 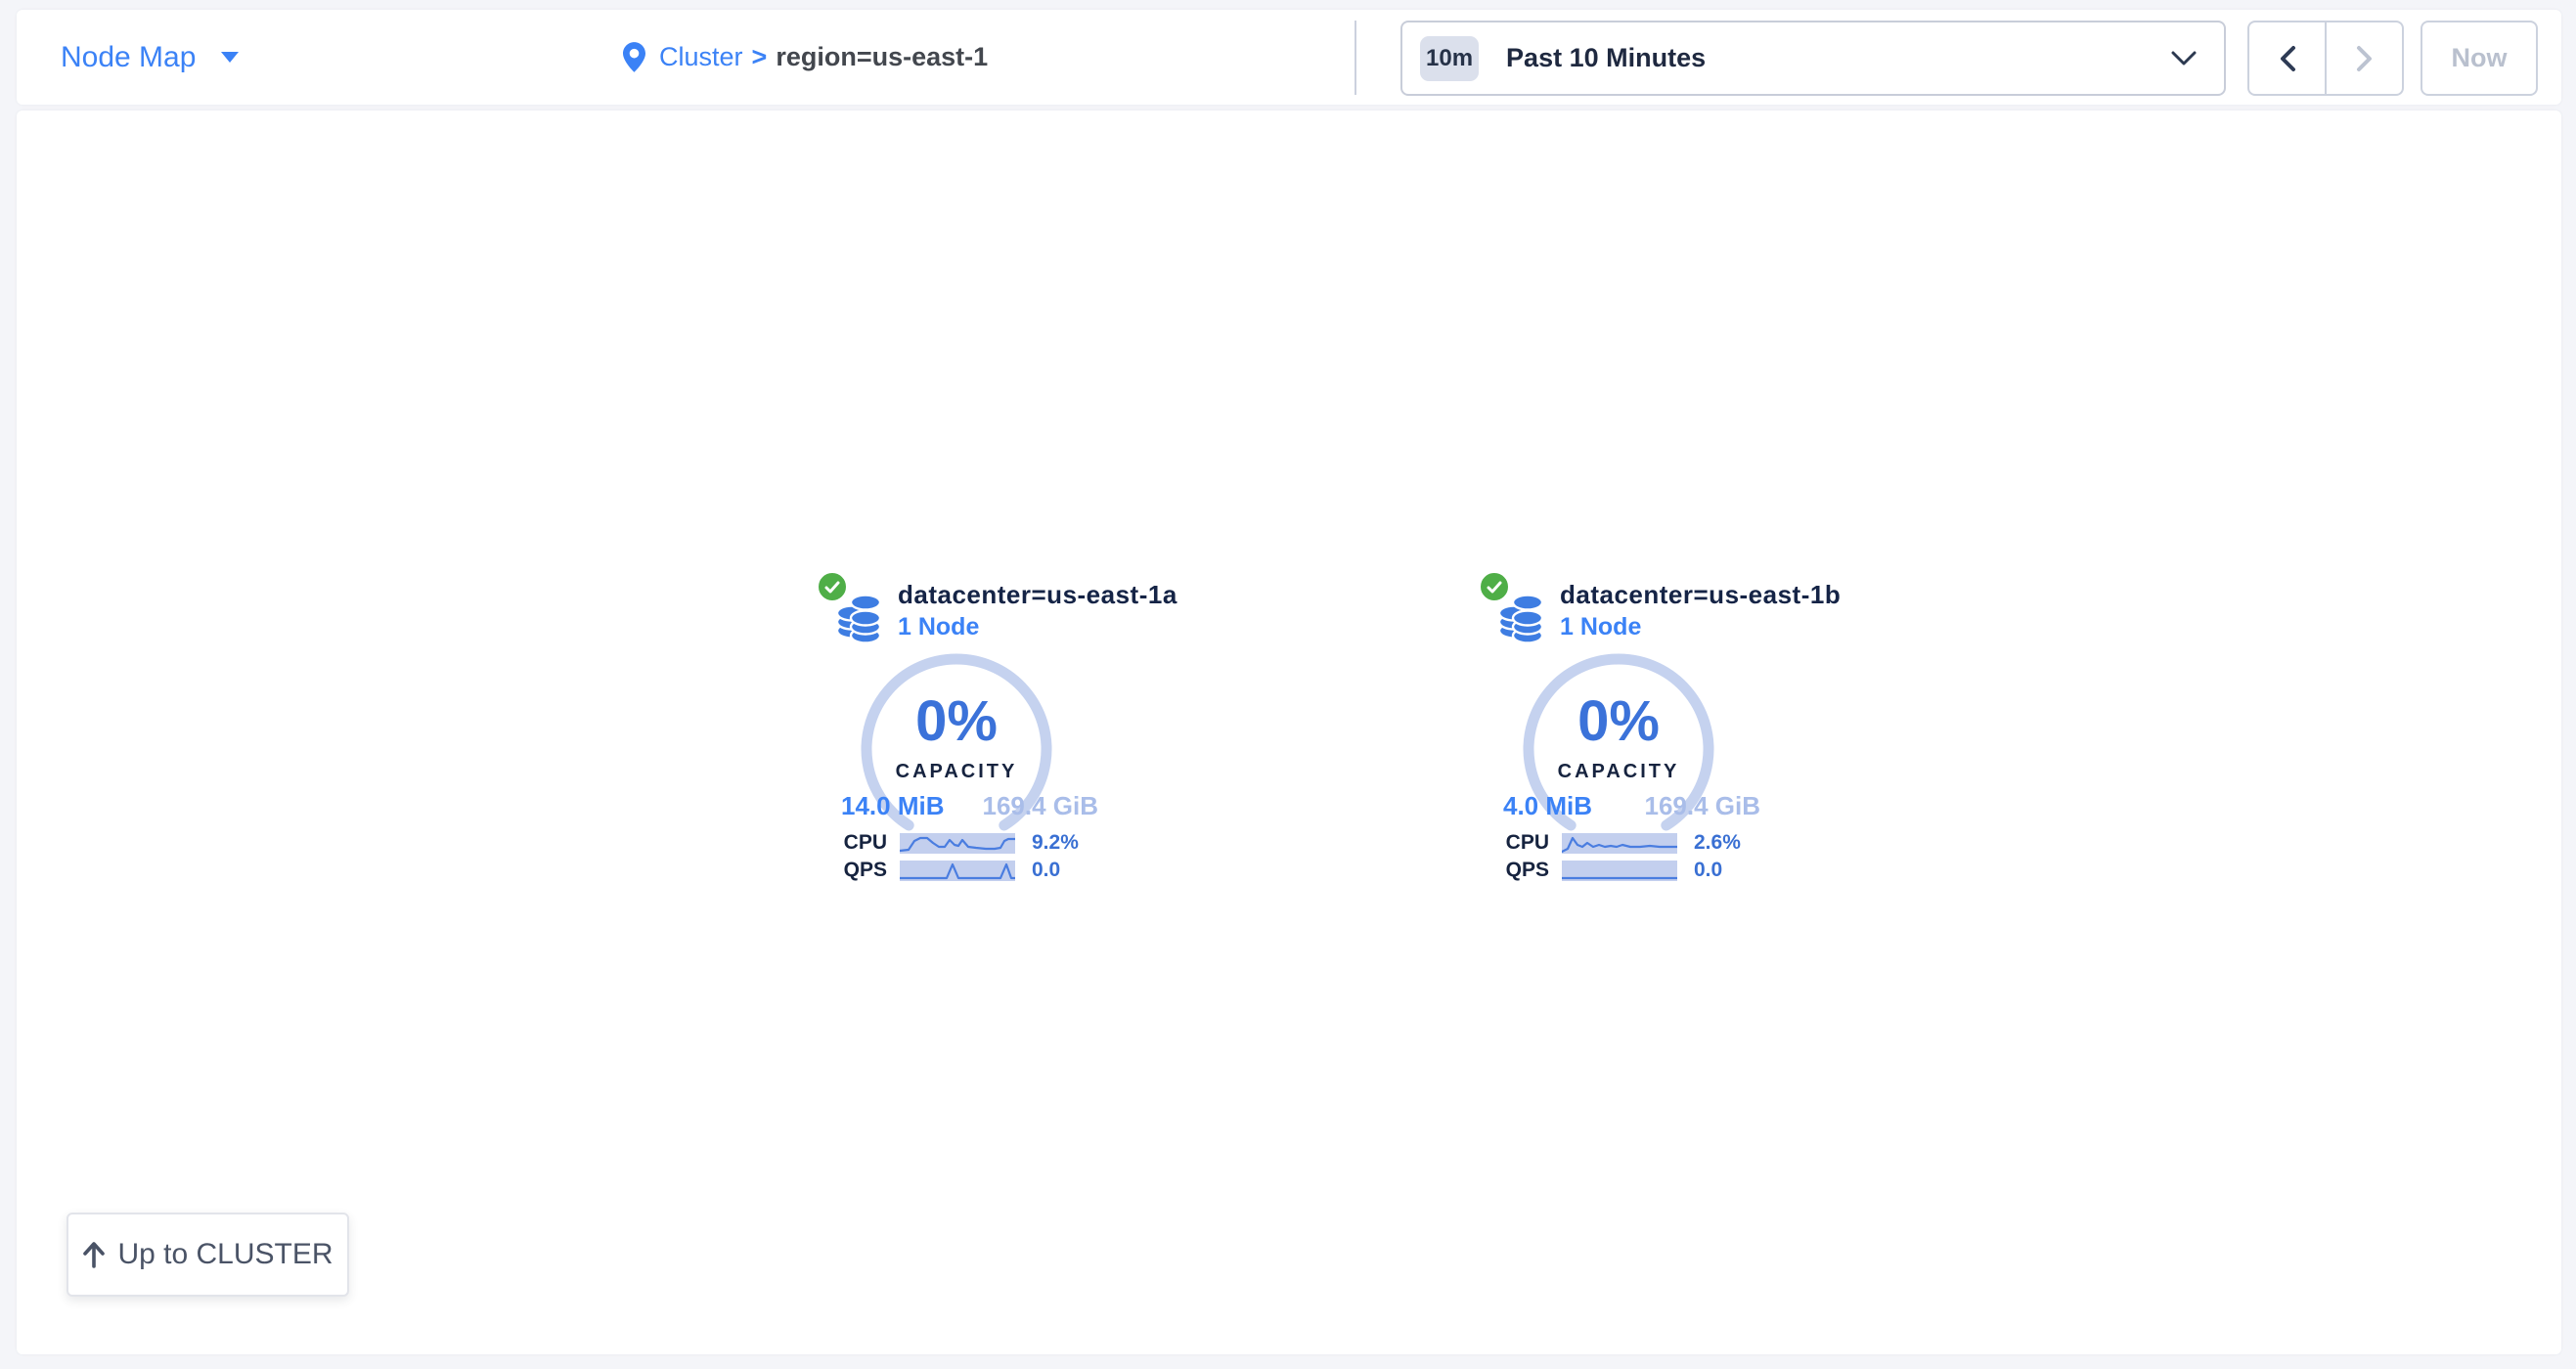 What do you see at coordinates (2364, 58) in the screenshot?
I see `time-forward-button` at bounding box center [2364, 58].